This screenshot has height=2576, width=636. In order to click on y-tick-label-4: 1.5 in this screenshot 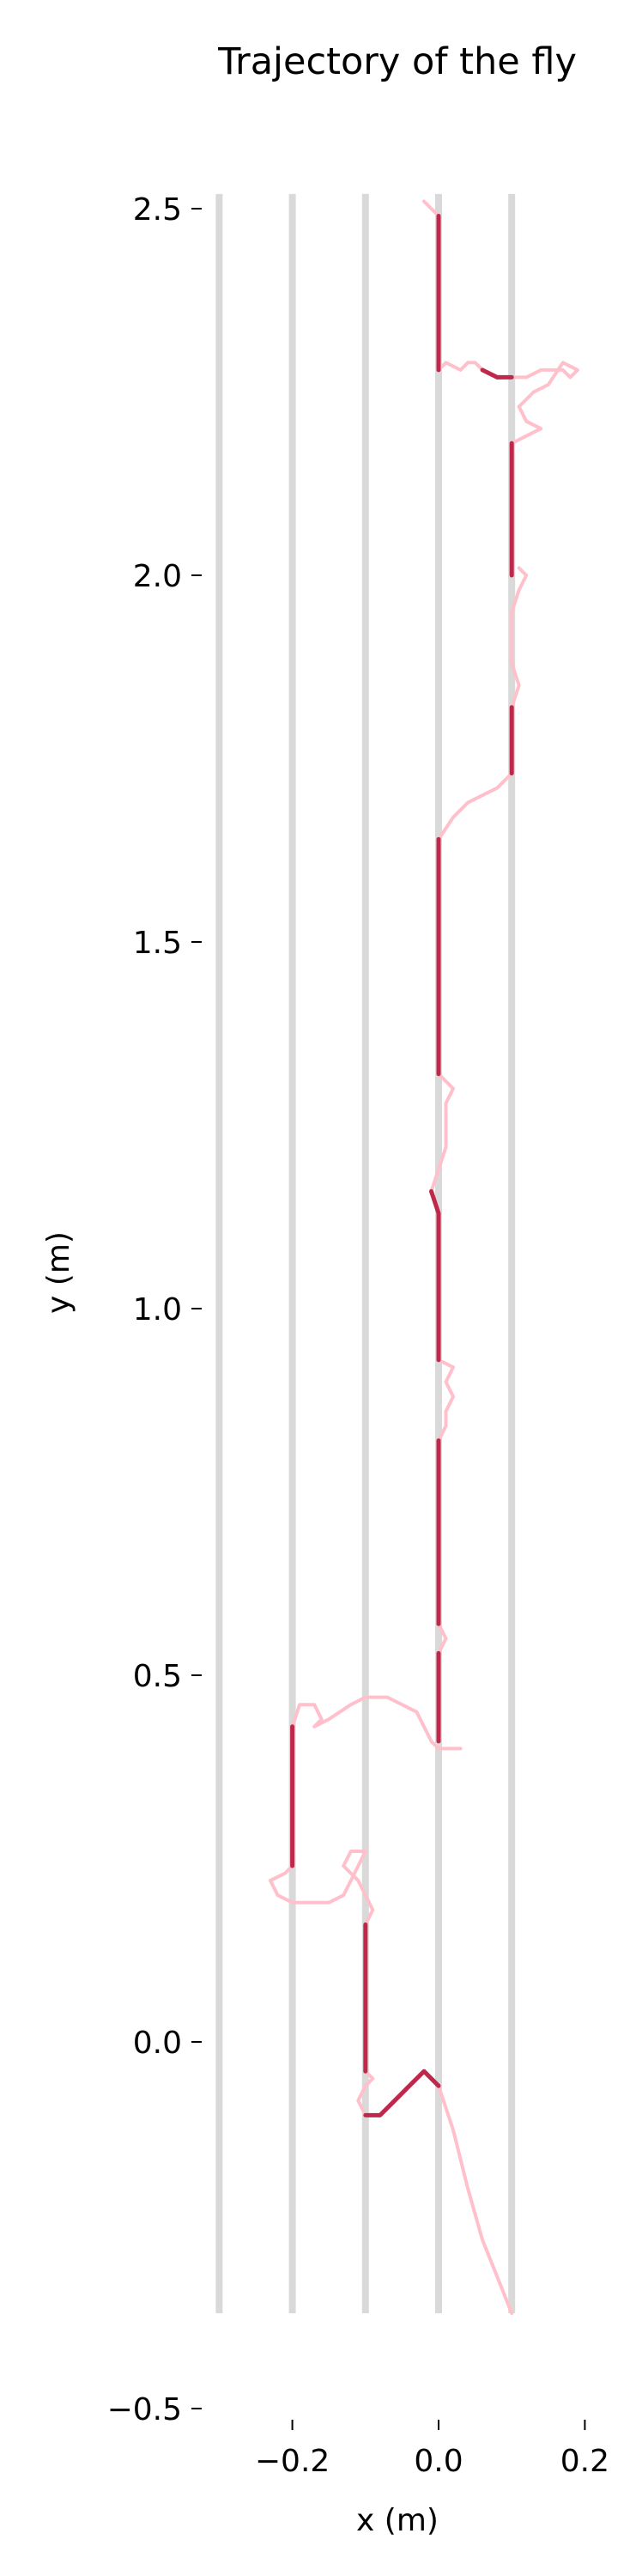, I will do `click(157, 943)`.